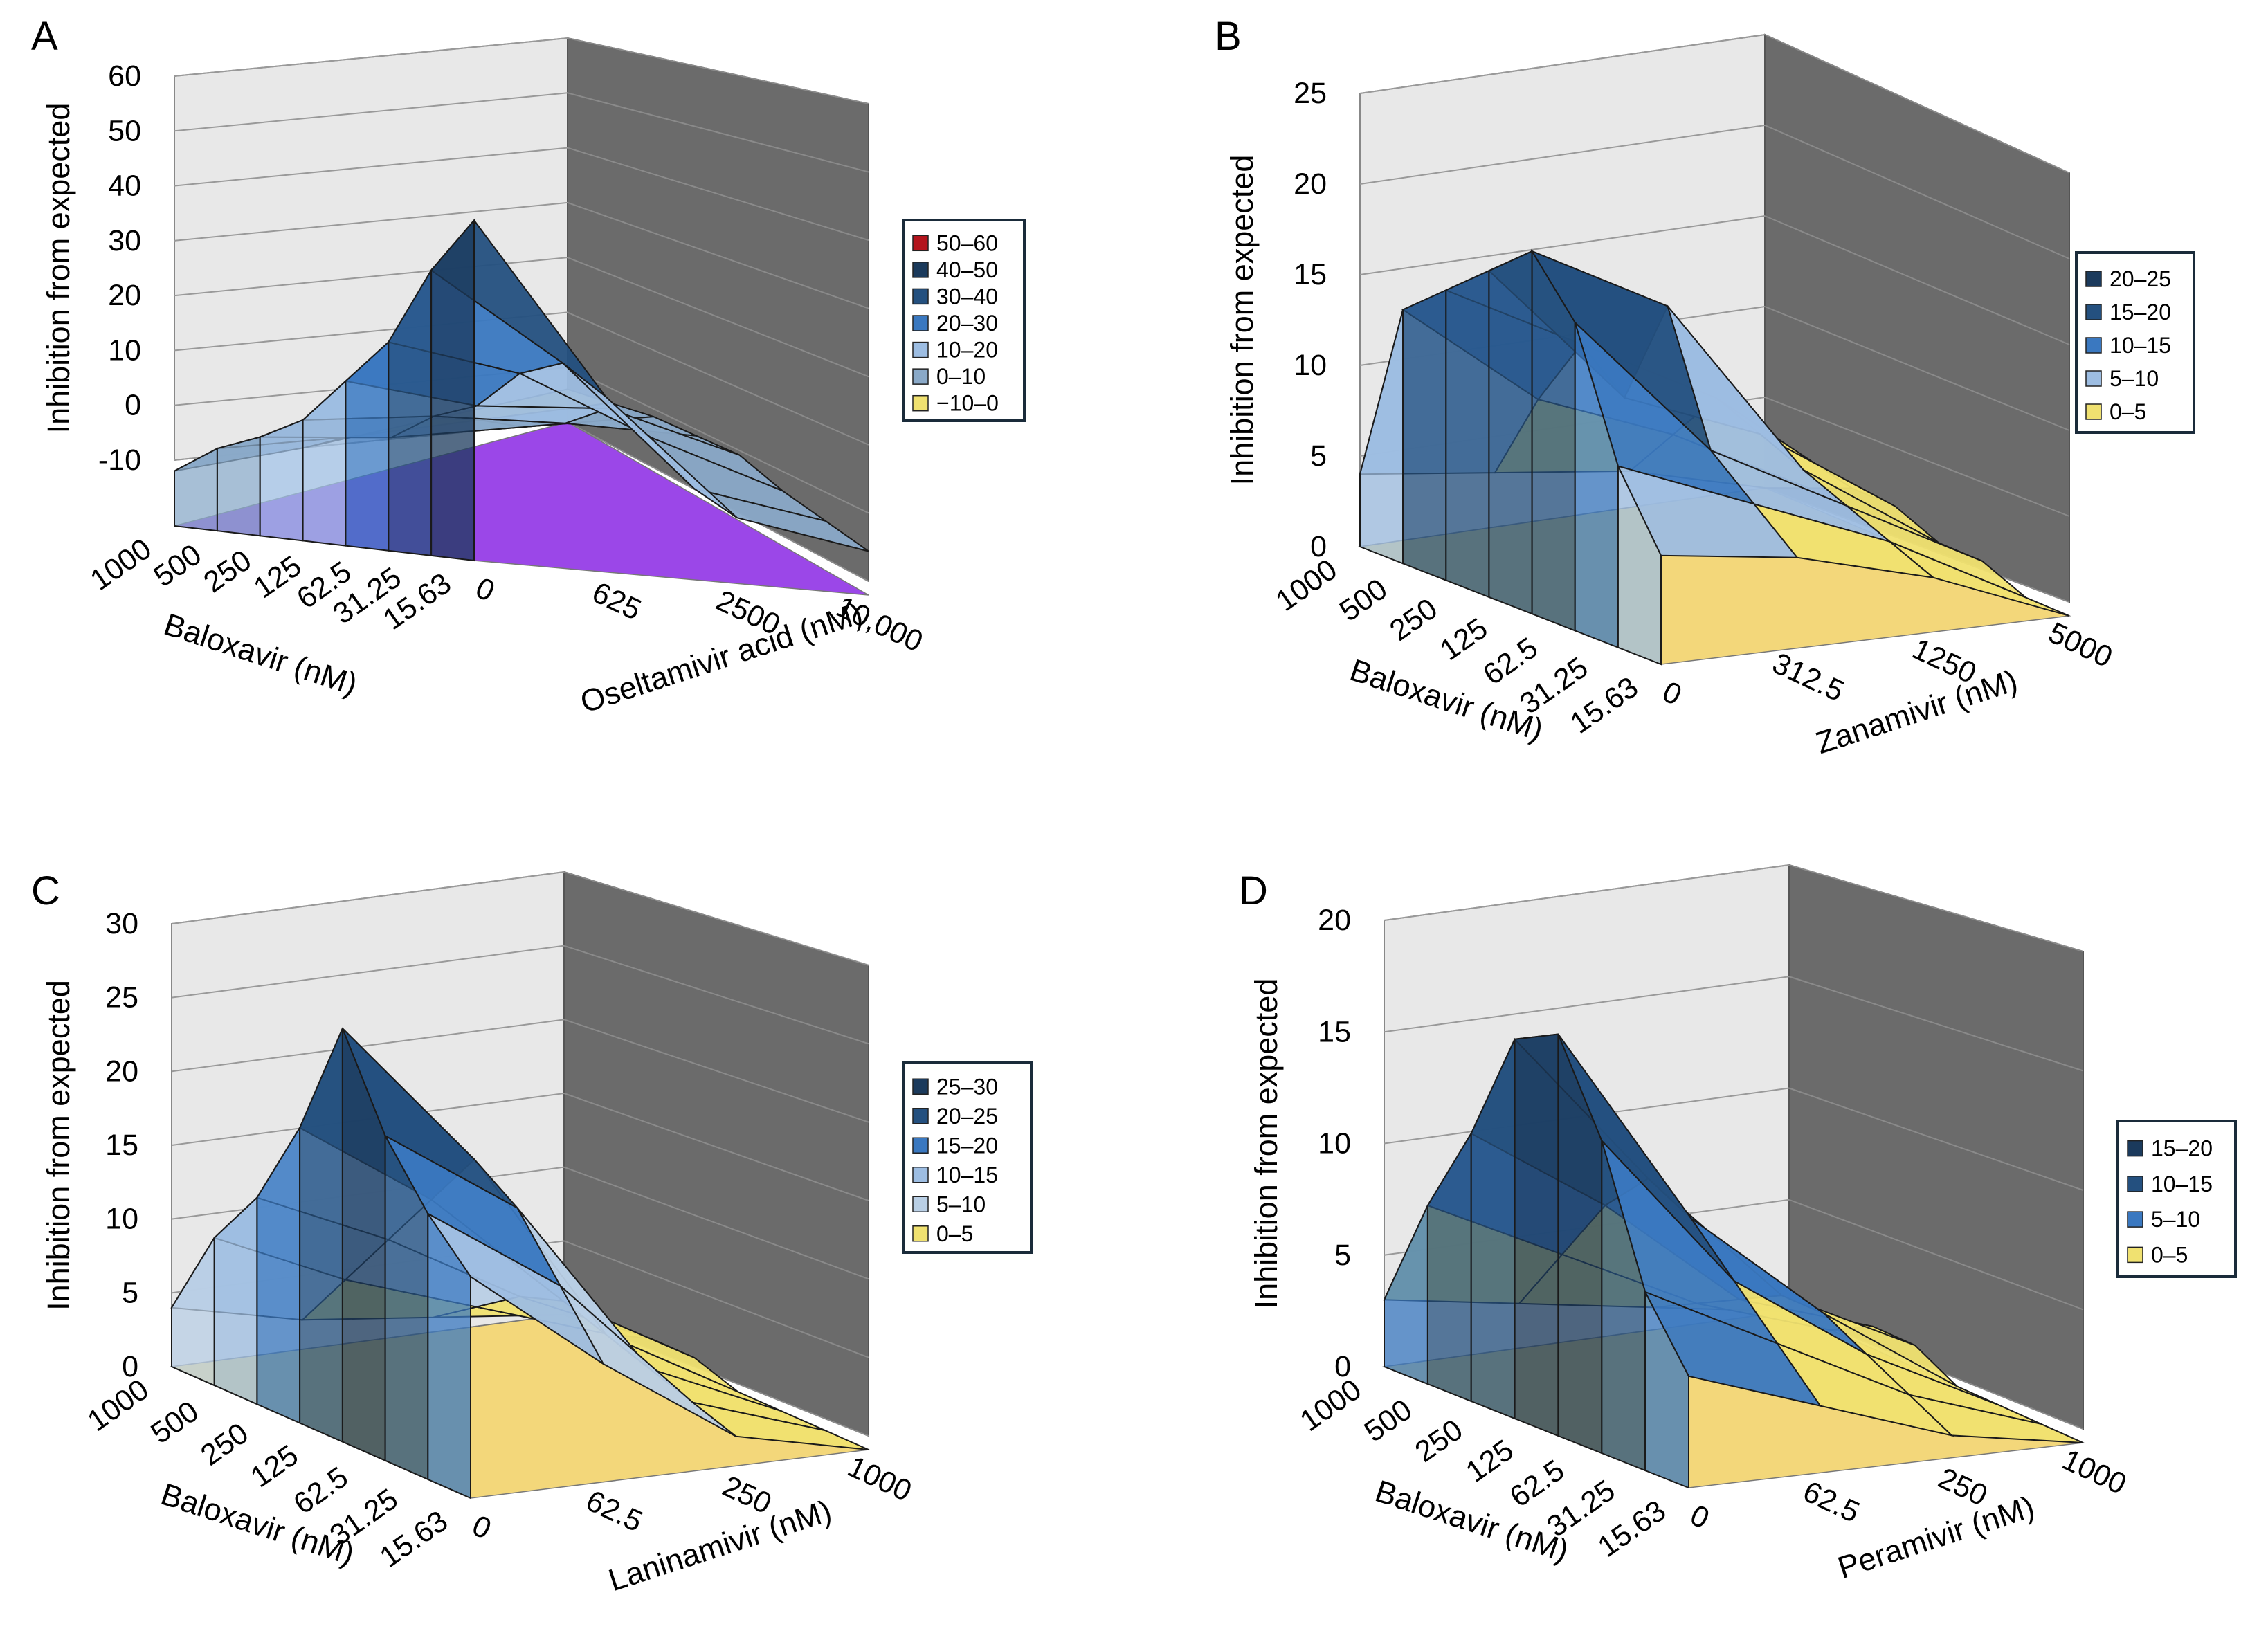 This screenshot has height=1631, width=2268. What do you see at coordinates (1832, 1502) in the screenshot?
I see `z-tick-label: 62.5` at bounding box center [1832, 1502].